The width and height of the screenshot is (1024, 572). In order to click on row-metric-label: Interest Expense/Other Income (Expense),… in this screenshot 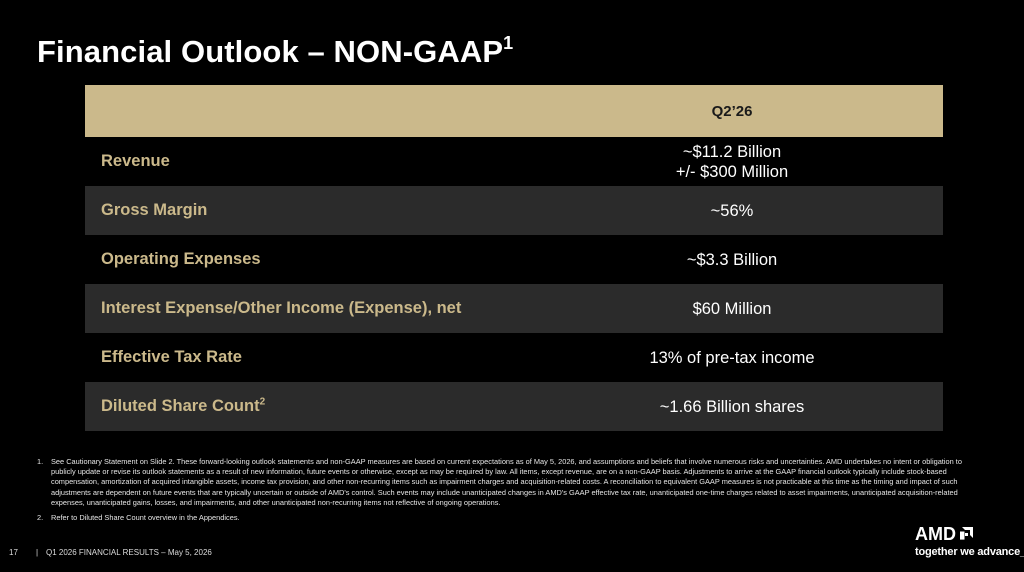, I will do `click(281, 308)`.